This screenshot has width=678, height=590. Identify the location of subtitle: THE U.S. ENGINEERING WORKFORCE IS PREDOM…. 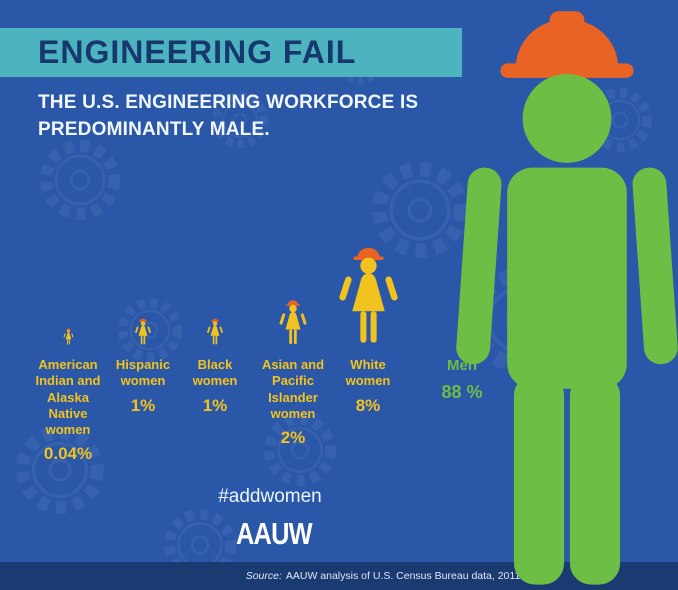
(228, 116).